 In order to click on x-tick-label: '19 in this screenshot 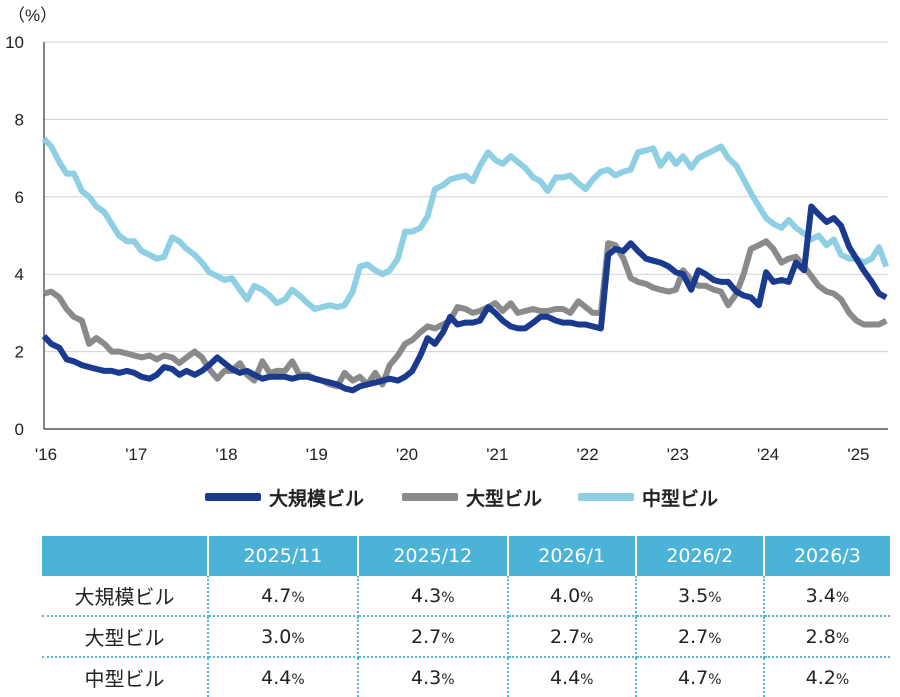, I will do `click(317, 454)`.